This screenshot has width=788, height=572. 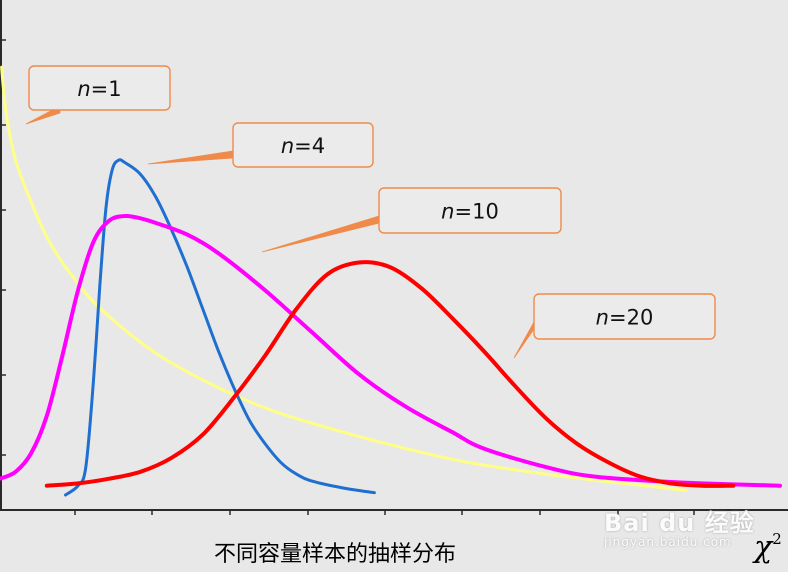 I want to click on series-label-num: 1, so click(x=114, y=89).